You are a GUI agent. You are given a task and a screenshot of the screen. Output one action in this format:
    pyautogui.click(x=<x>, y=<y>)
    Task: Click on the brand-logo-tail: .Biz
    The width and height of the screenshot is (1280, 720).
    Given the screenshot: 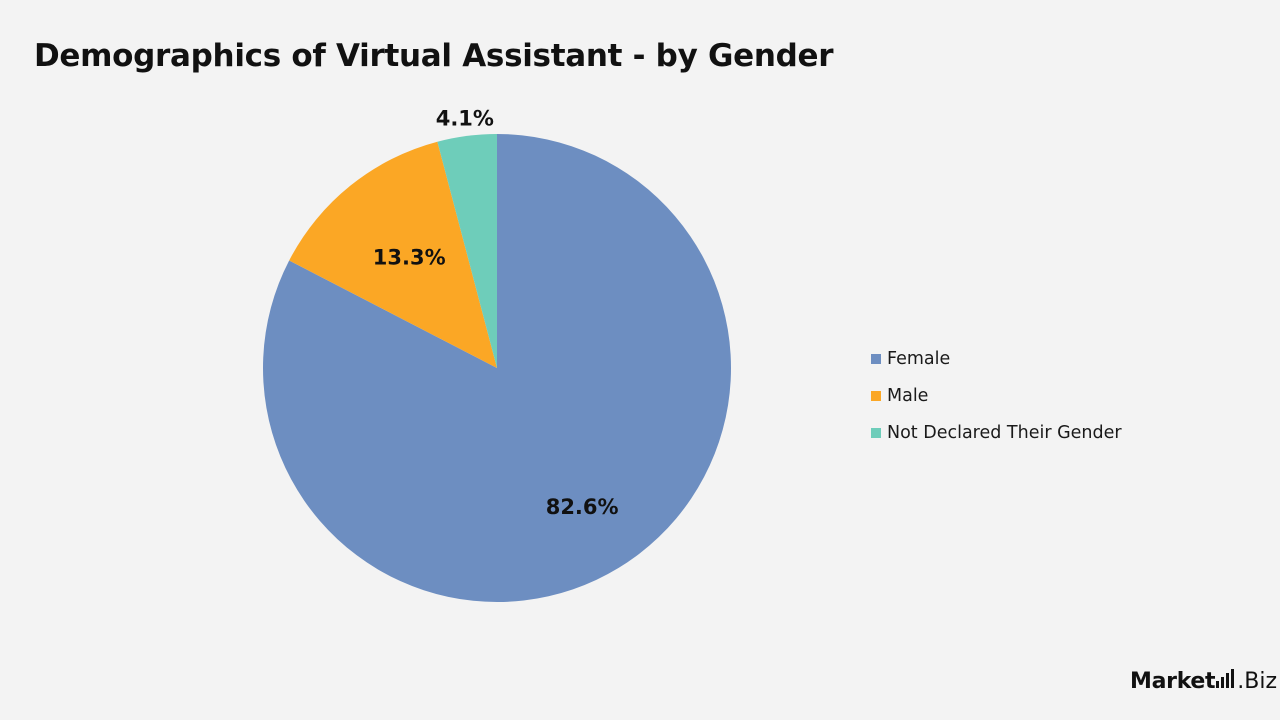 What is the action you would take?
    pyautogui.click(x=1257, y=681)
    